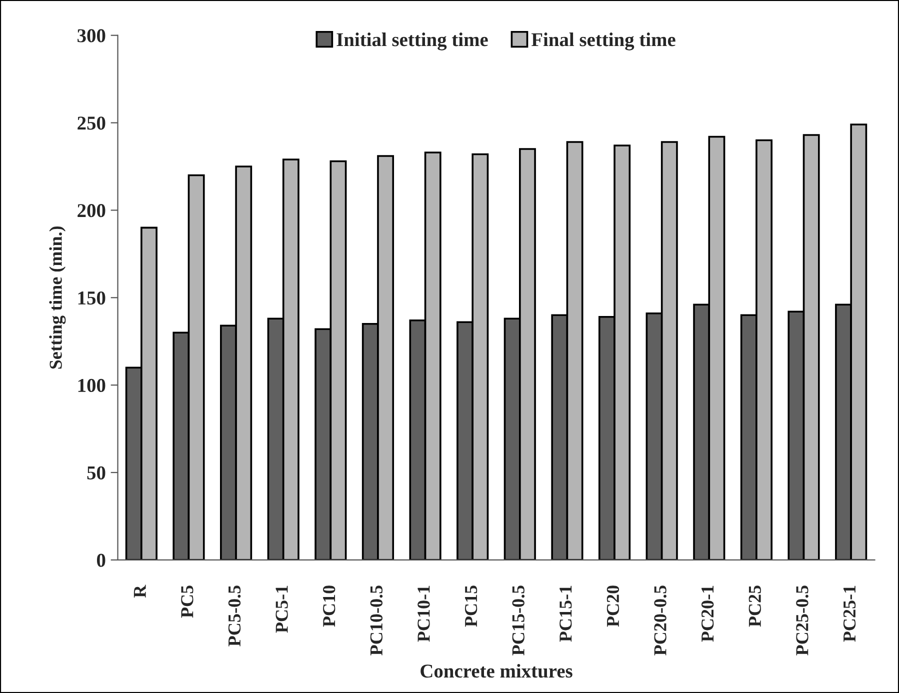  What do you see at coordinates (613, 606) in the screenshot?
I see `x-tick-label: PC20` at bounding box center [613, 606].